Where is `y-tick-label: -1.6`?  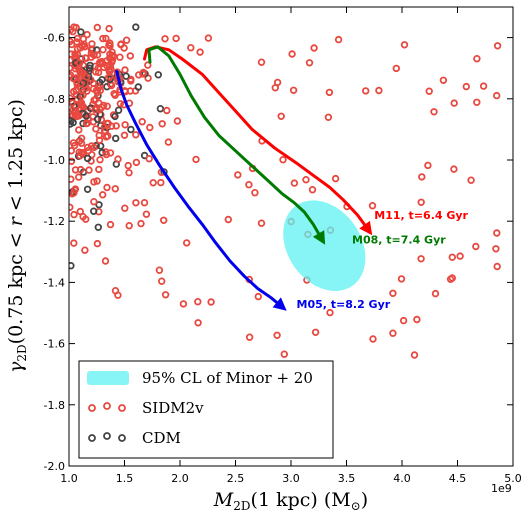
y-tick-label: -1.6 is located at coordinates (54, 344).